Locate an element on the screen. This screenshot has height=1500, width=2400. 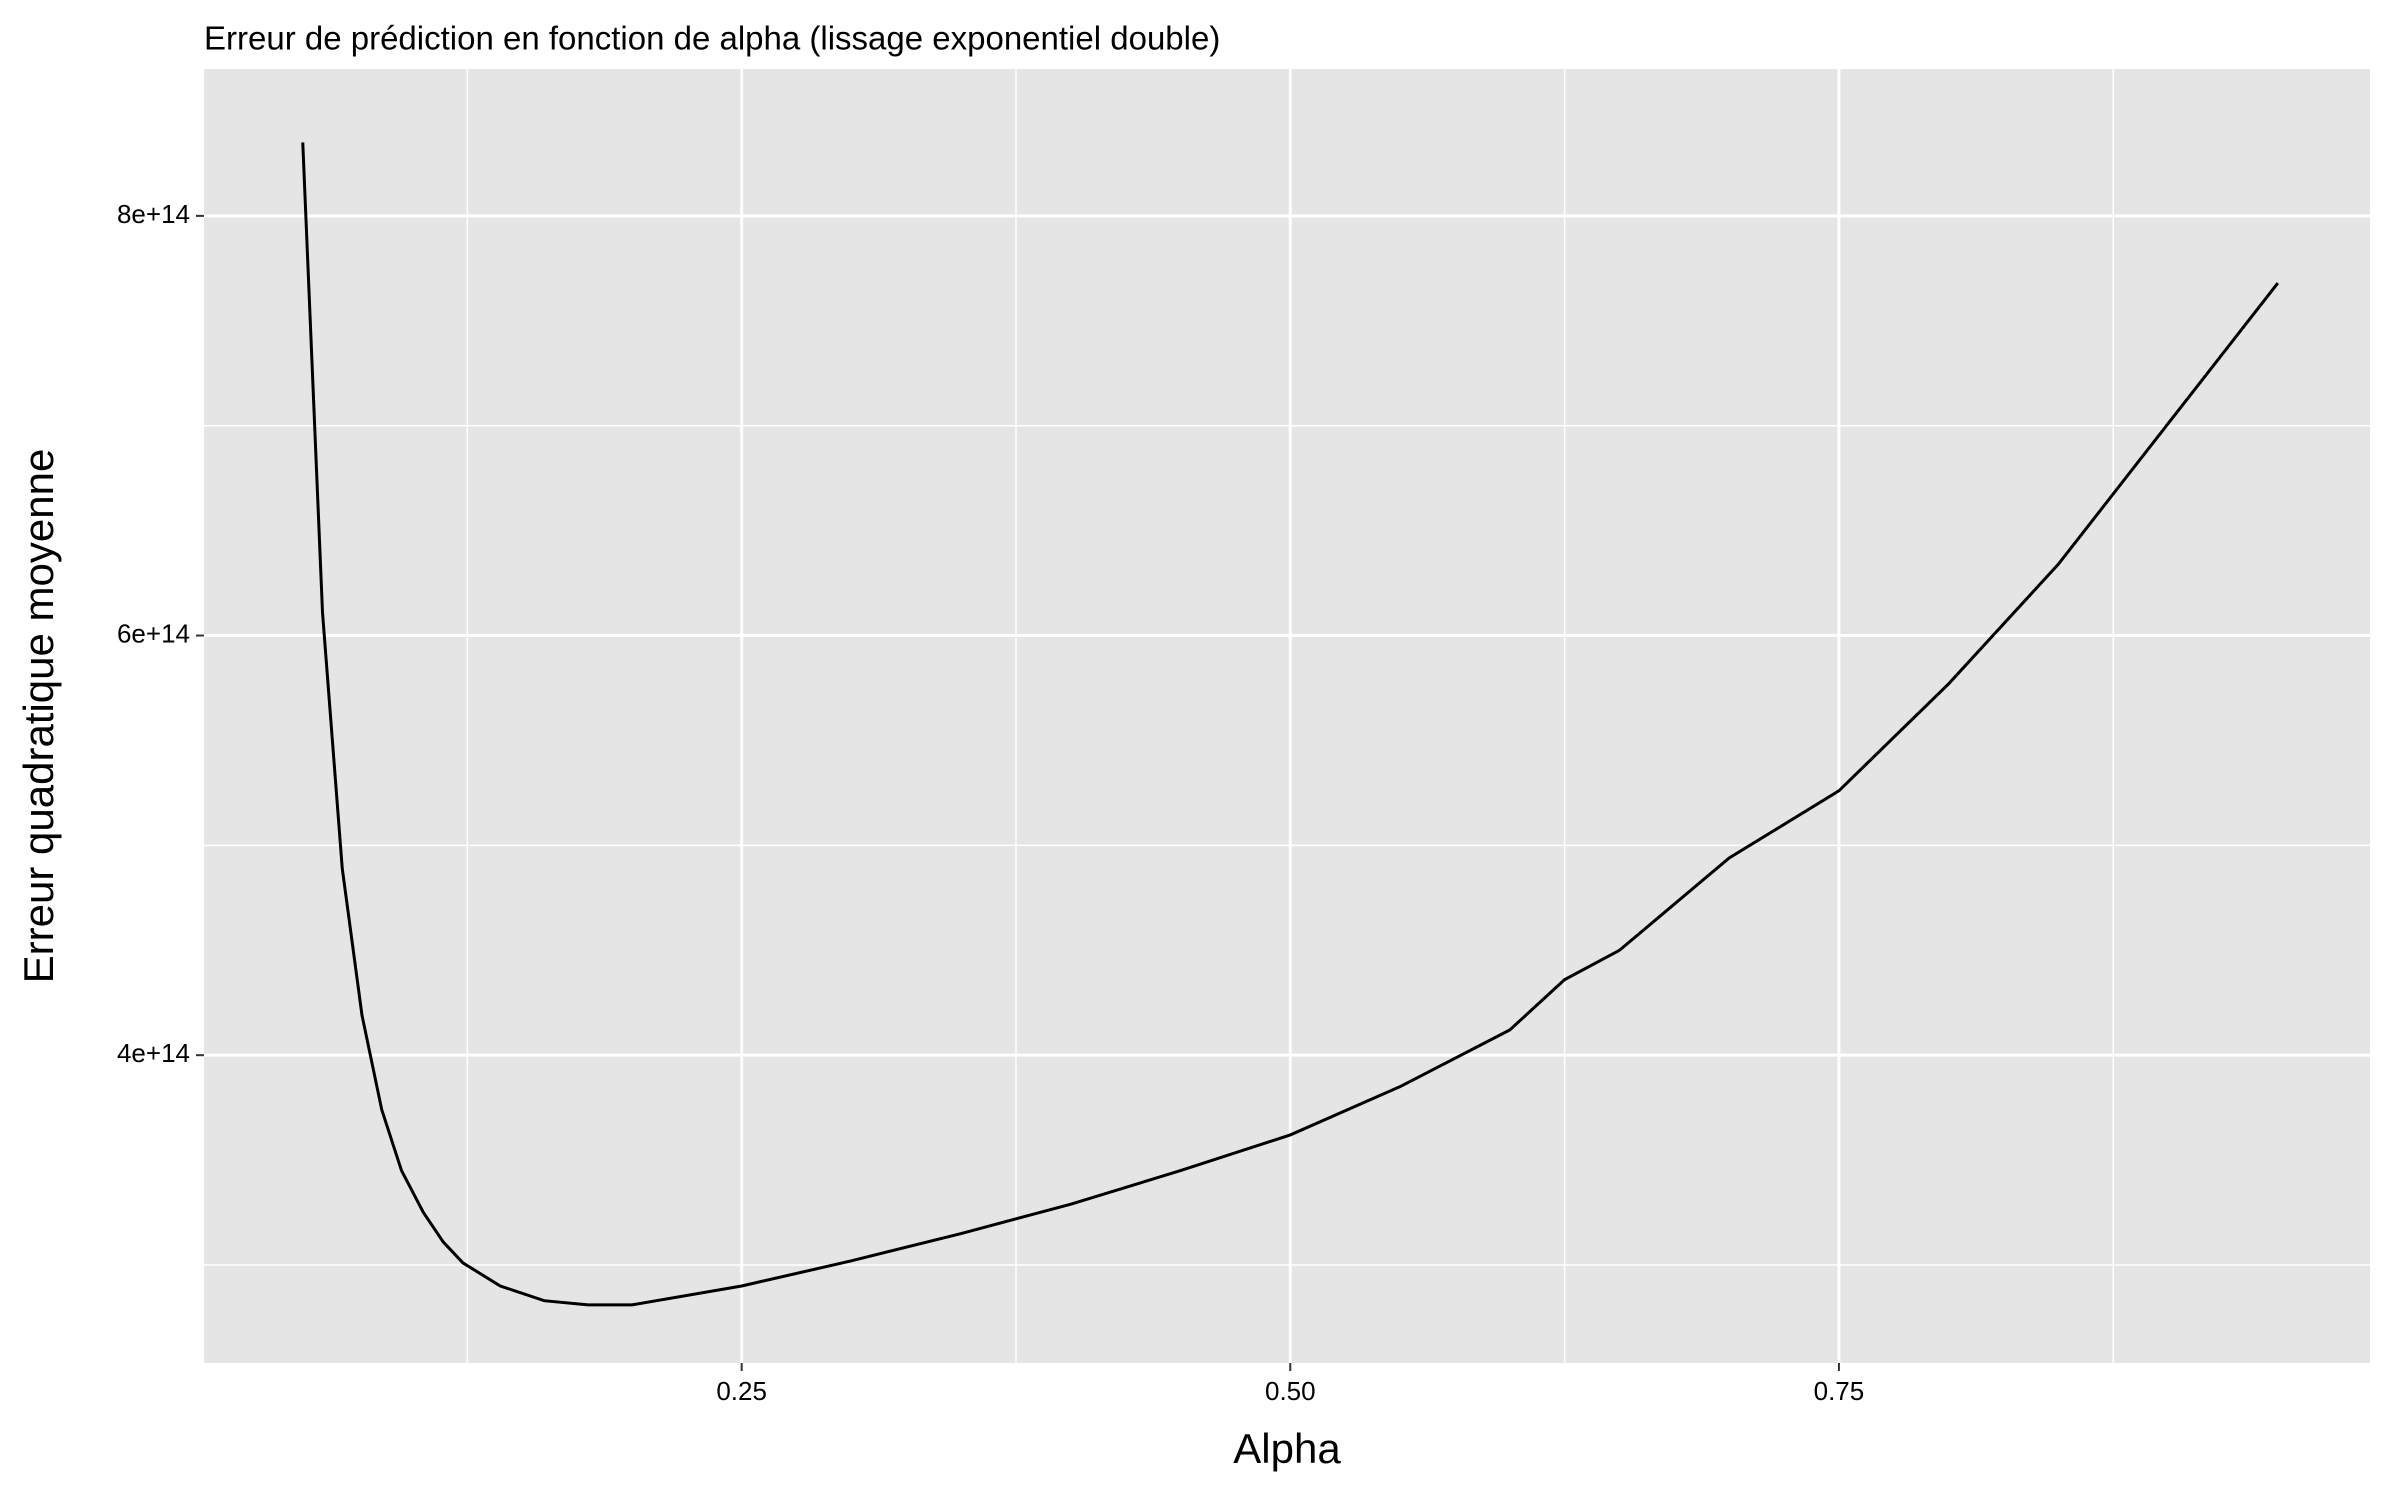
x-tick-label: 0.50 is located at coordinates (1290, 1391).